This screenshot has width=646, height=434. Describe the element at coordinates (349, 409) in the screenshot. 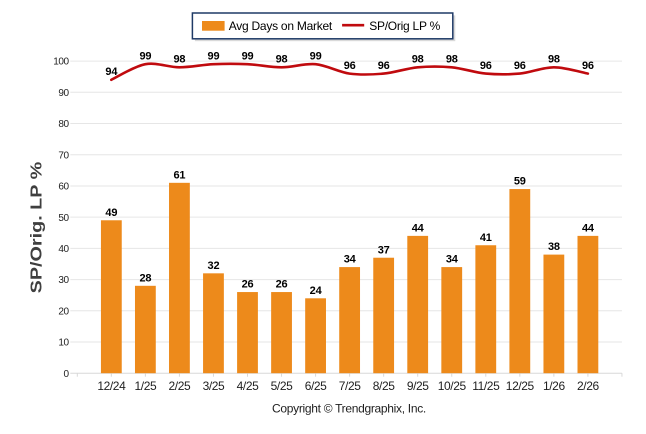

I see `svg-text: Copyright © Trendgraphix, Inc.` at that location.